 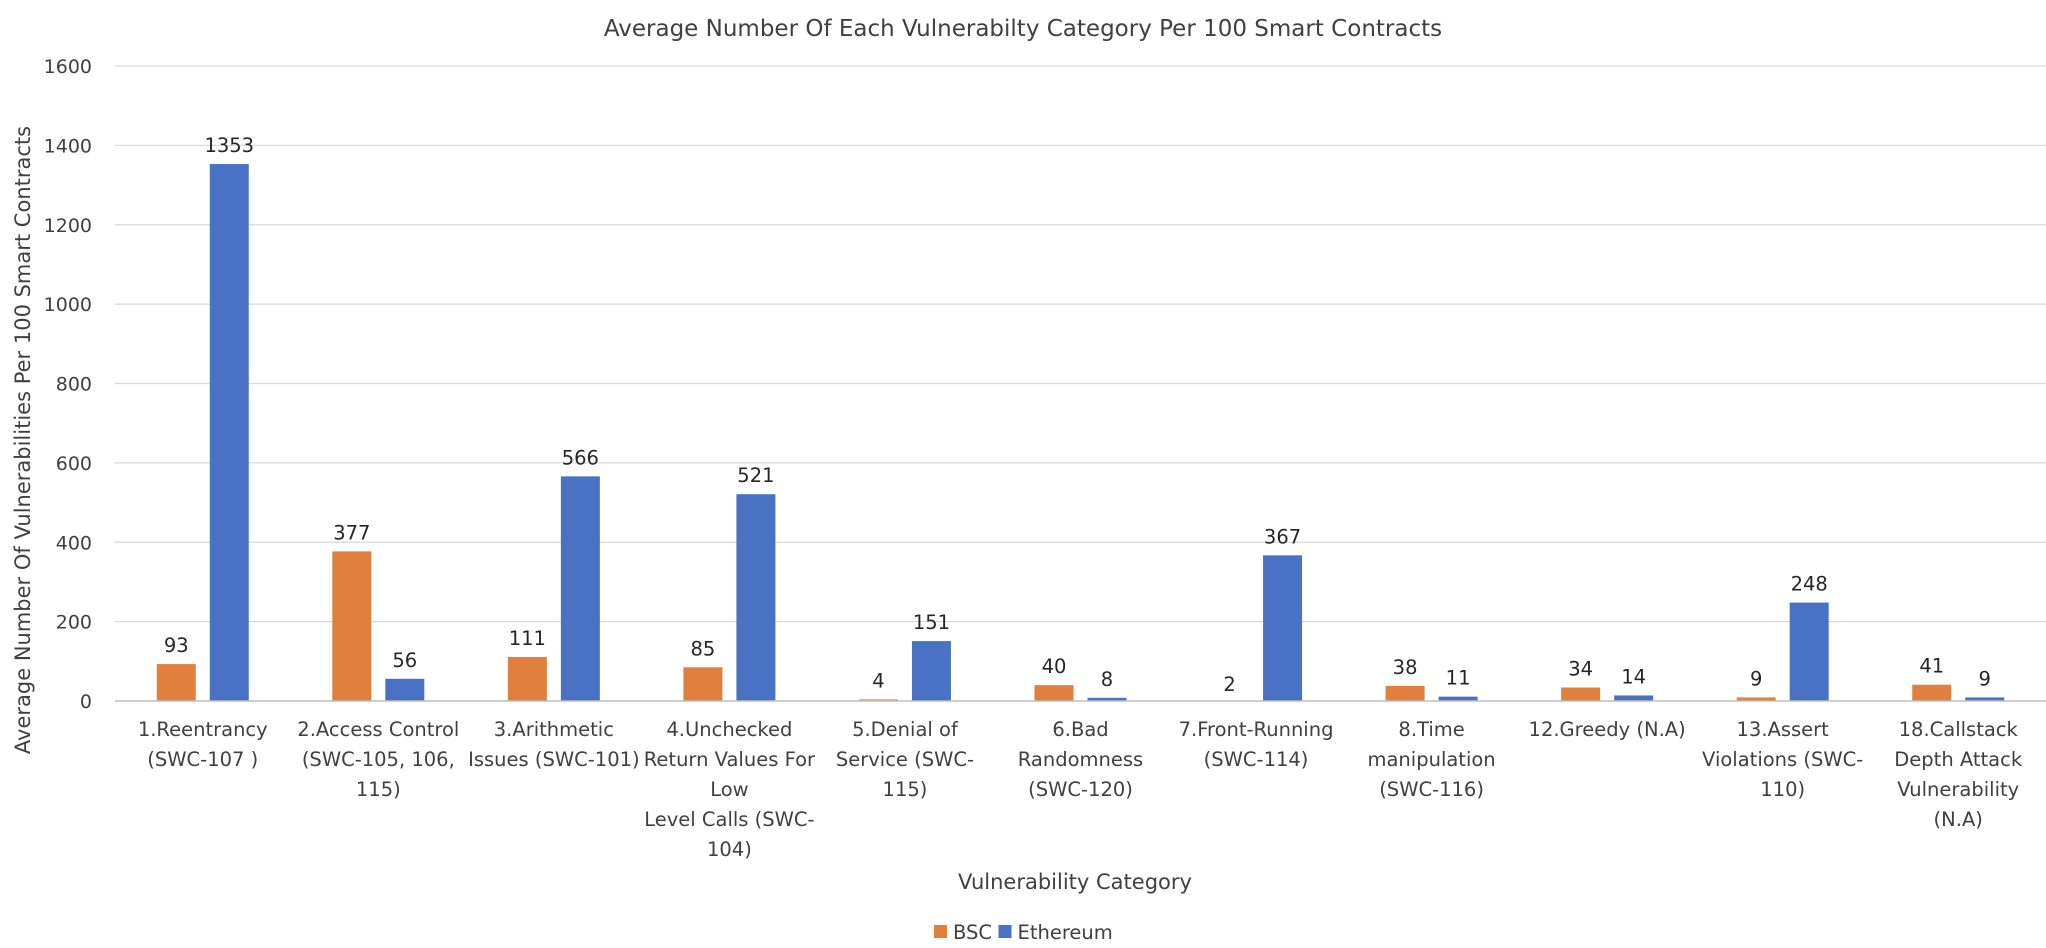 I want to click on data-label-bsc-4: 4, so click(x=878, y=680).